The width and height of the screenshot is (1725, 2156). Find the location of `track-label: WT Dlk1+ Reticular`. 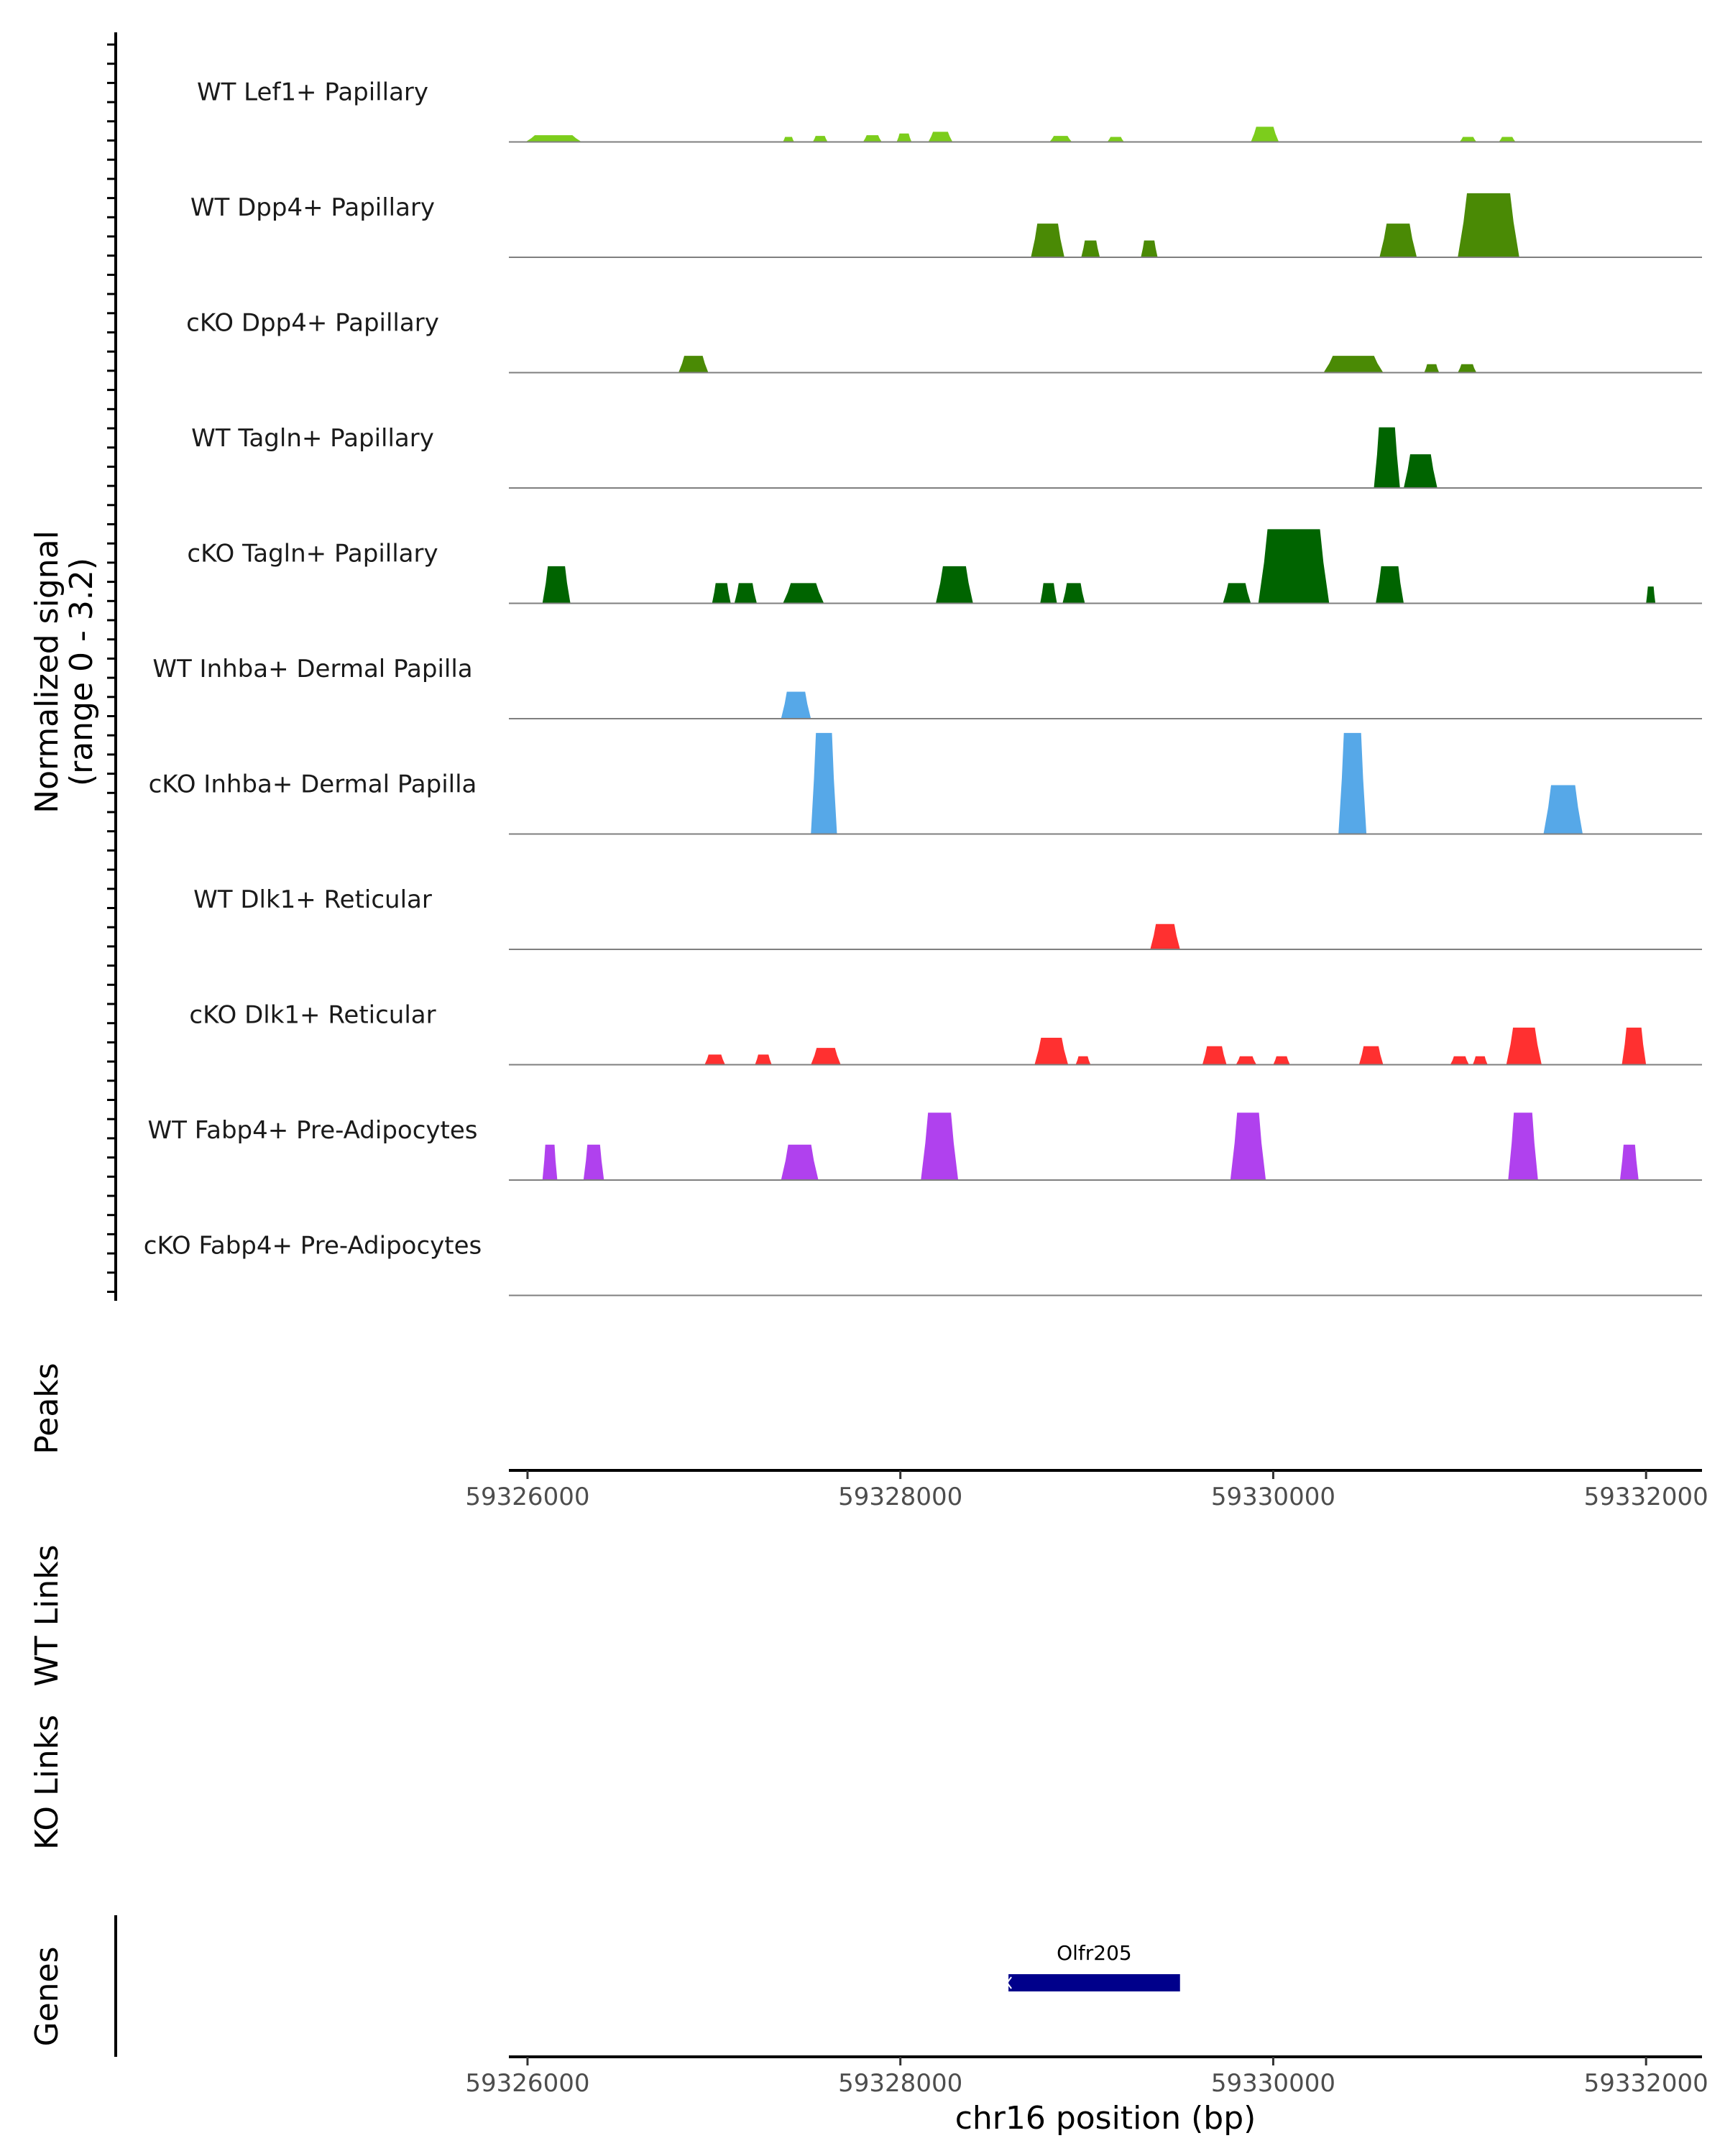

track-label: WT Dlk1+ Reticular is located at coordinates (312, 900).